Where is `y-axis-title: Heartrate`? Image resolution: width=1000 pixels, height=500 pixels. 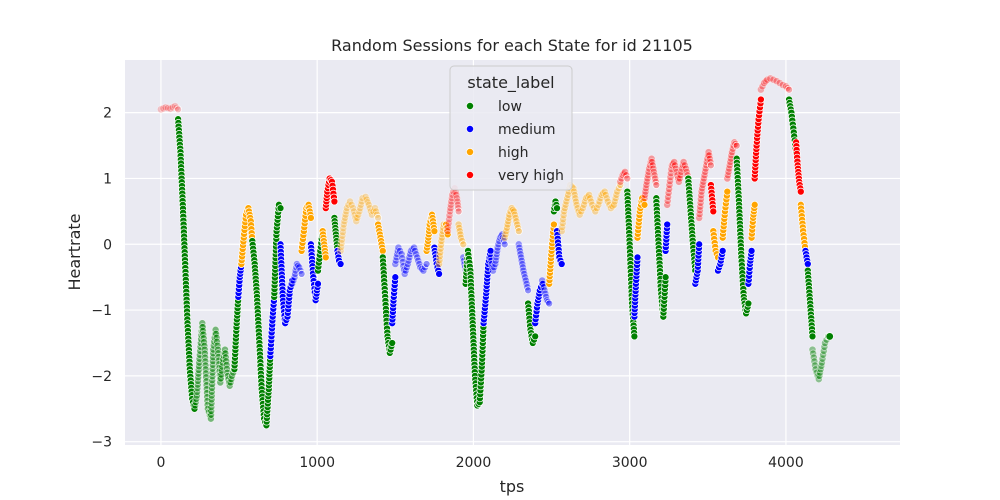 y-axis-title: Heartrate is located at coordinates (74, 251).